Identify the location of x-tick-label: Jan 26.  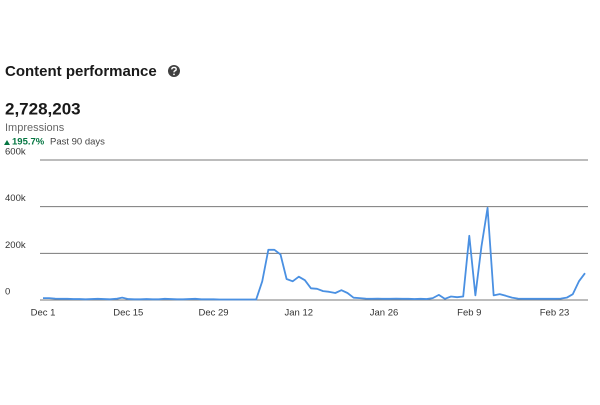
(384, 313).